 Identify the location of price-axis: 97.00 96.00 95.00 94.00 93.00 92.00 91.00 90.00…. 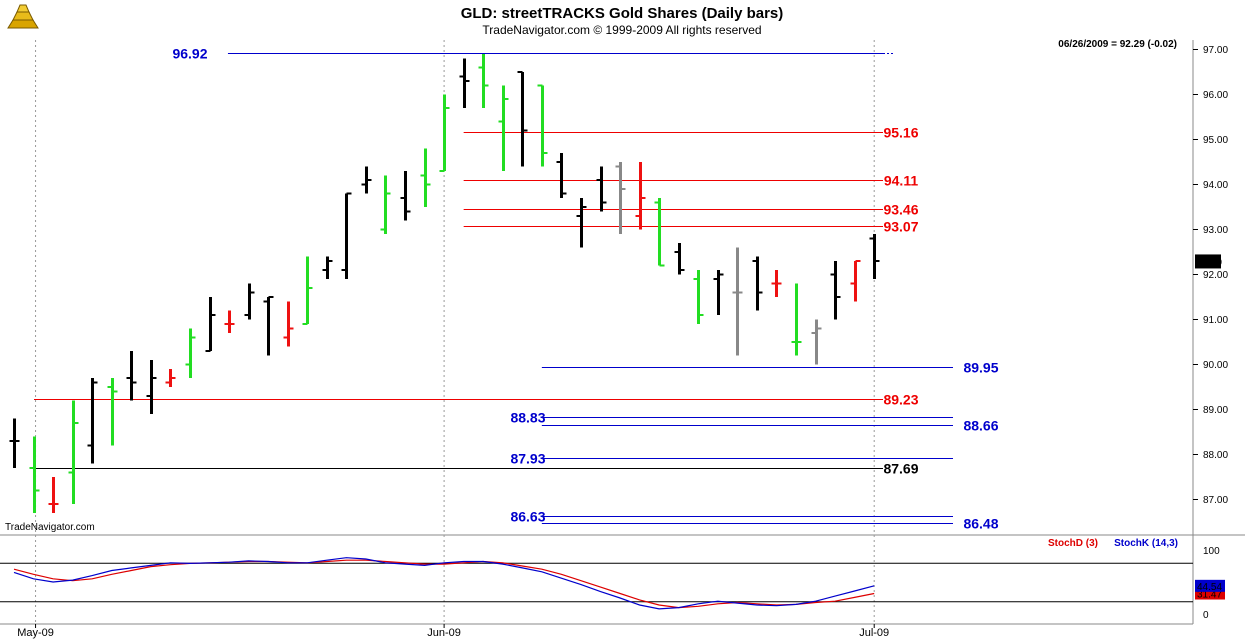
(1210, 275).